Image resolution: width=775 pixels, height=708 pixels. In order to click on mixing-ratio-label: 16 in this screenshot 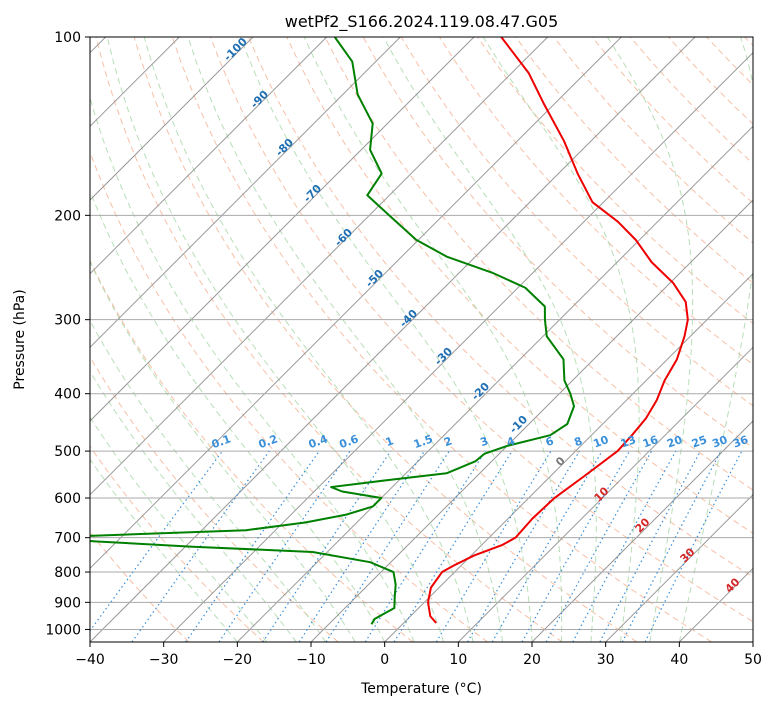, I will do `click(650, 442)`.